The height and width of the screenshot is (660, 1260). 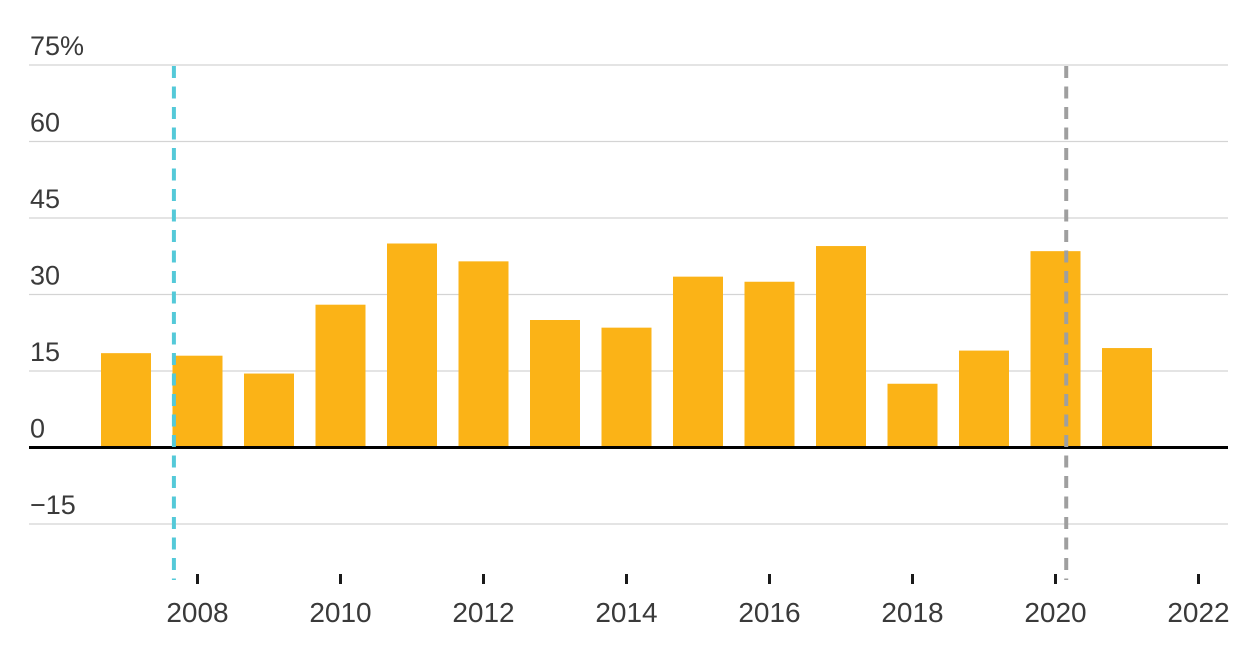 I want to click on y-axis-label-60: 60, so click(x=45, y=123).